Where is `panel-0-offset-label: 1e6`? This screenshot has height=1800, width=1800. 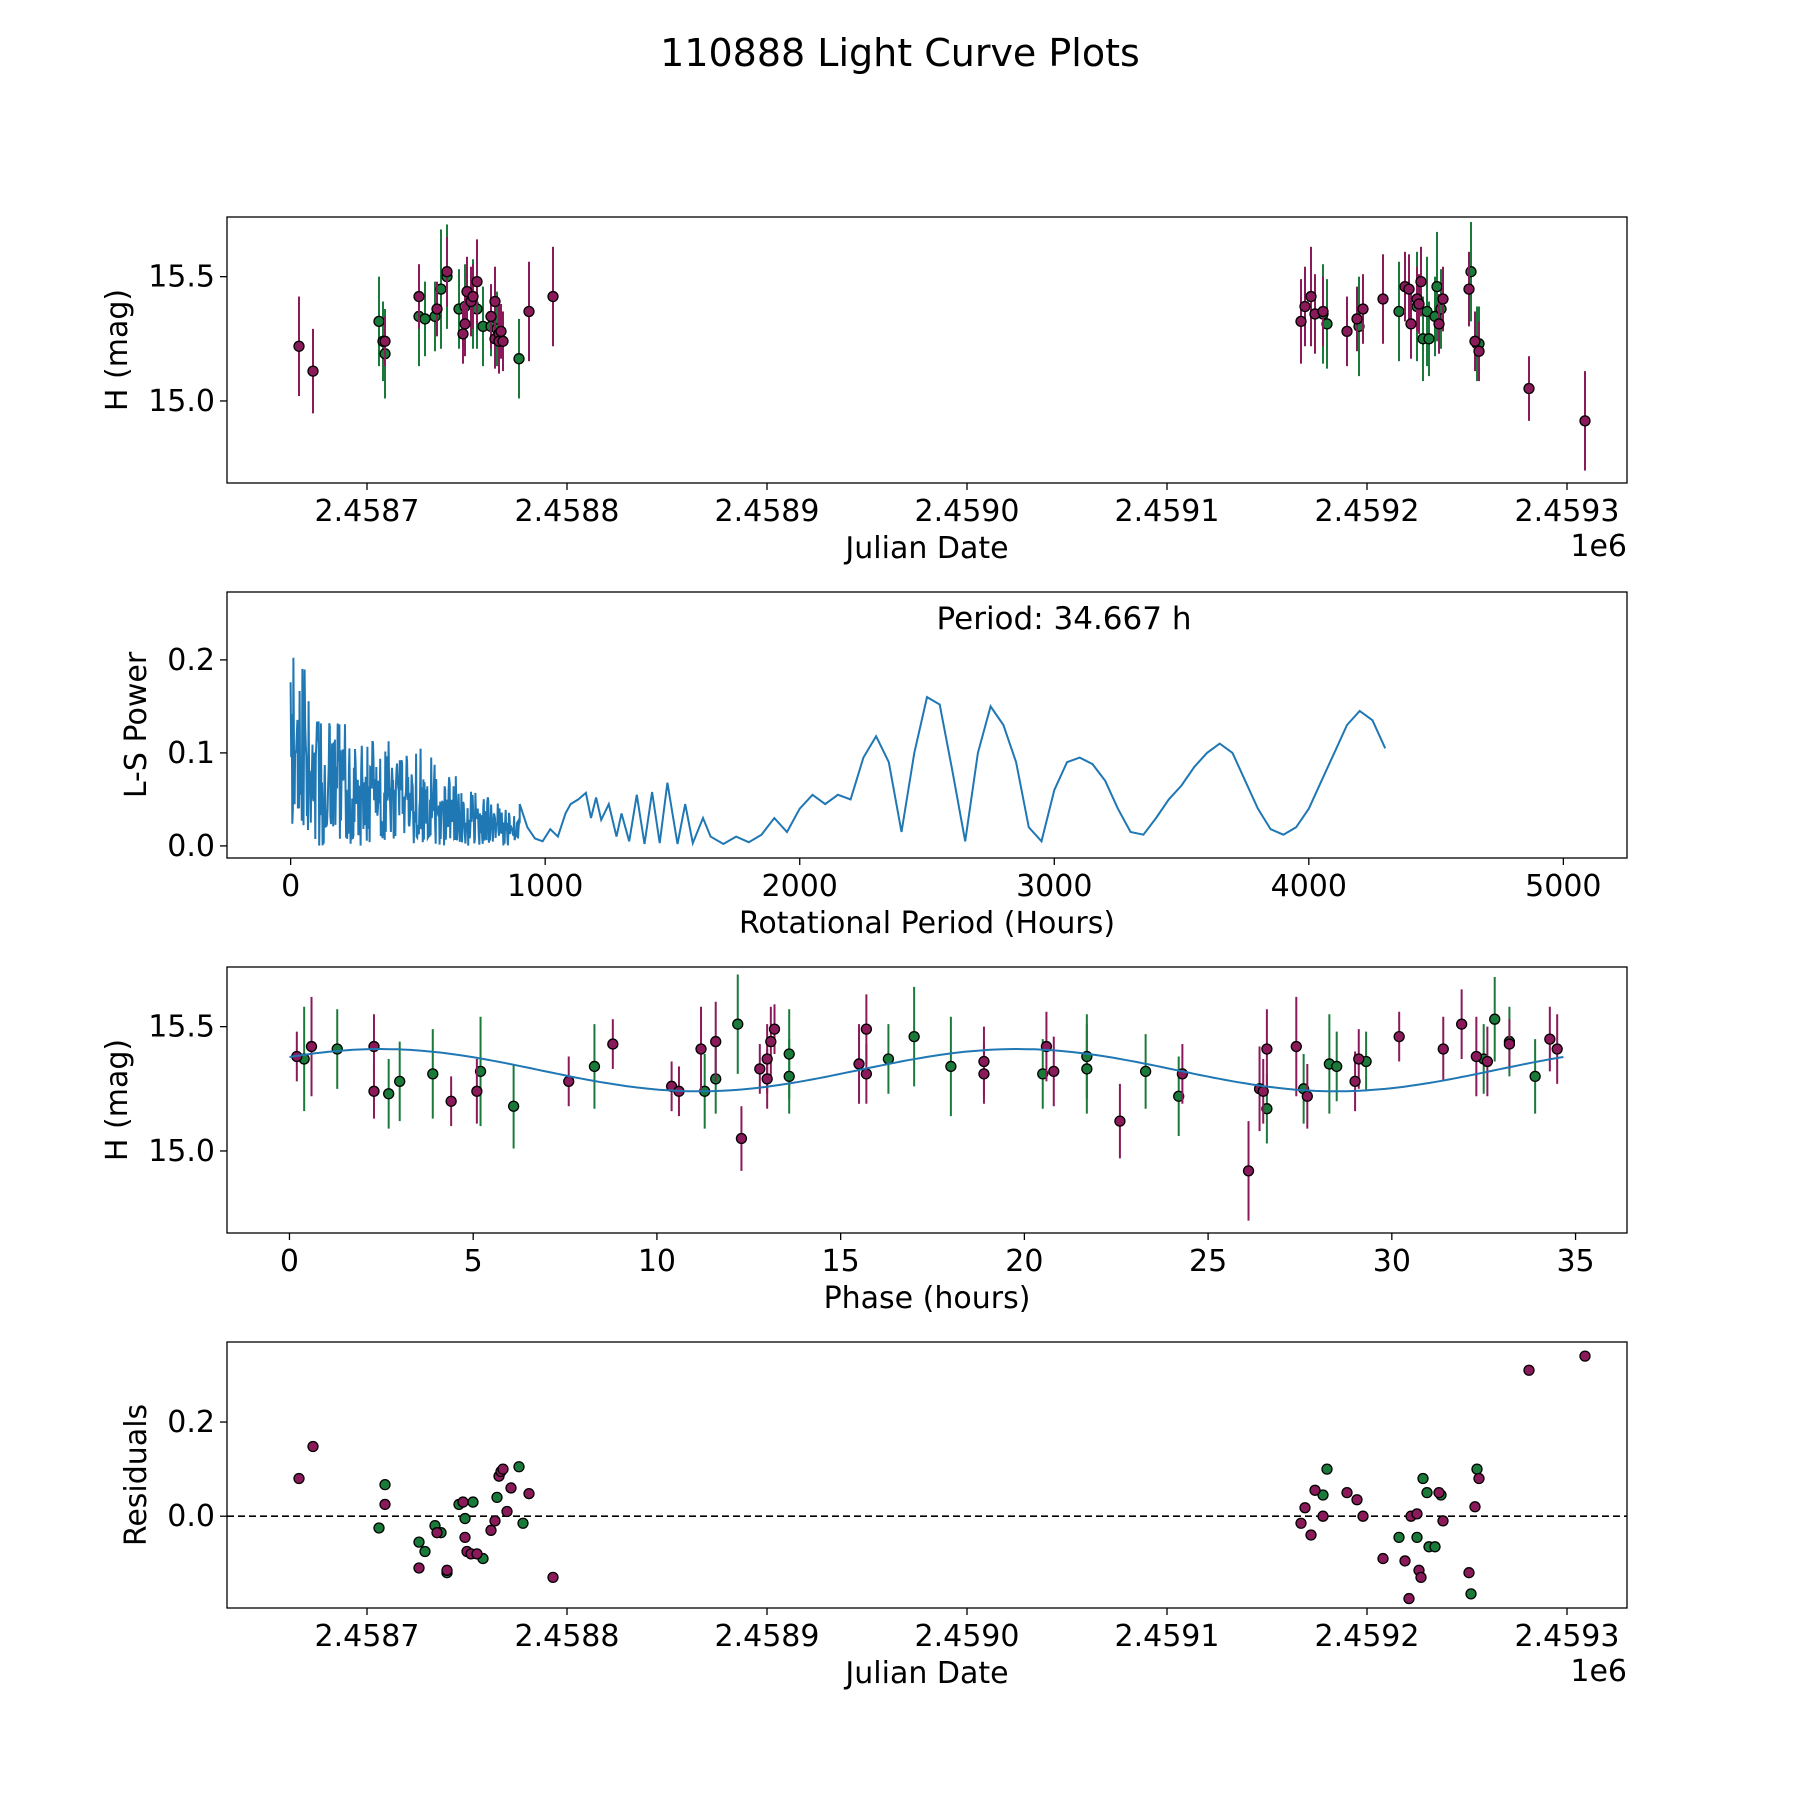
panel-0-offset-label: 1e6 is located at coordinates (1598, 546).